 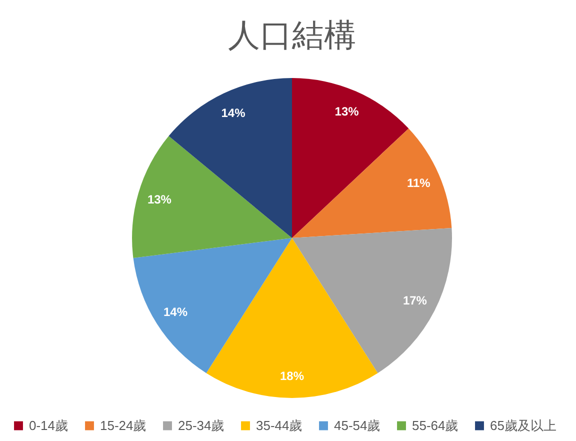 What do you see at coordinates (415, 301) in the screenshot?
I see `data-label: 17%` at bounding box center [415, 301].